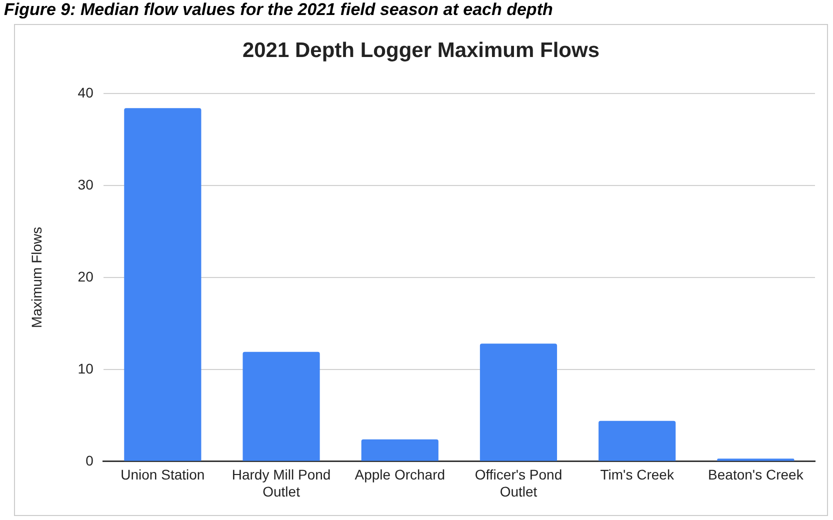  I want to click on y-tick-label: 10, so click(86, 368).